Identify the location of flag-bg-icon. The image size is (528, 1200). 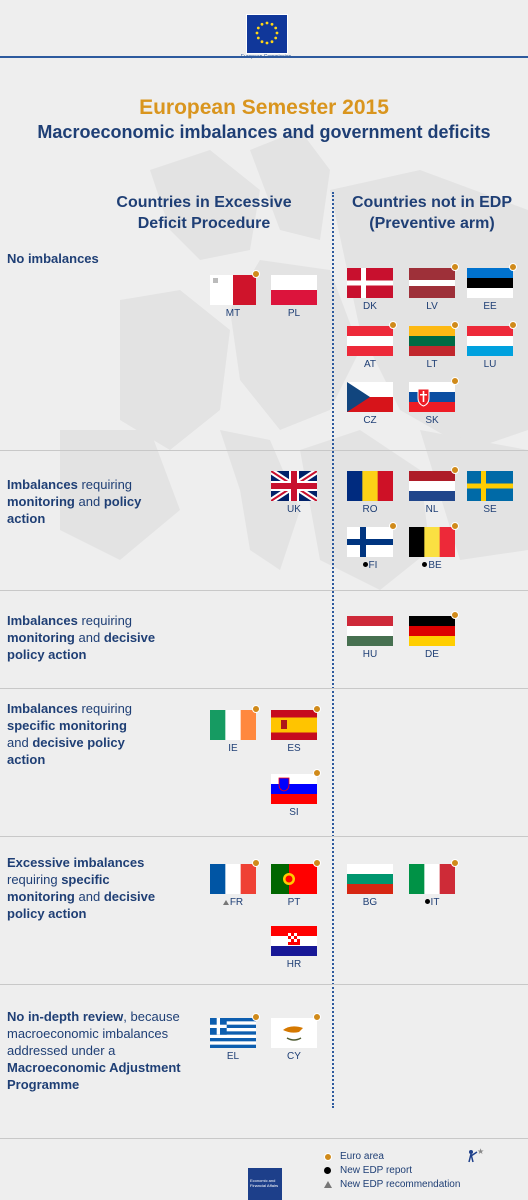
(370, 879).